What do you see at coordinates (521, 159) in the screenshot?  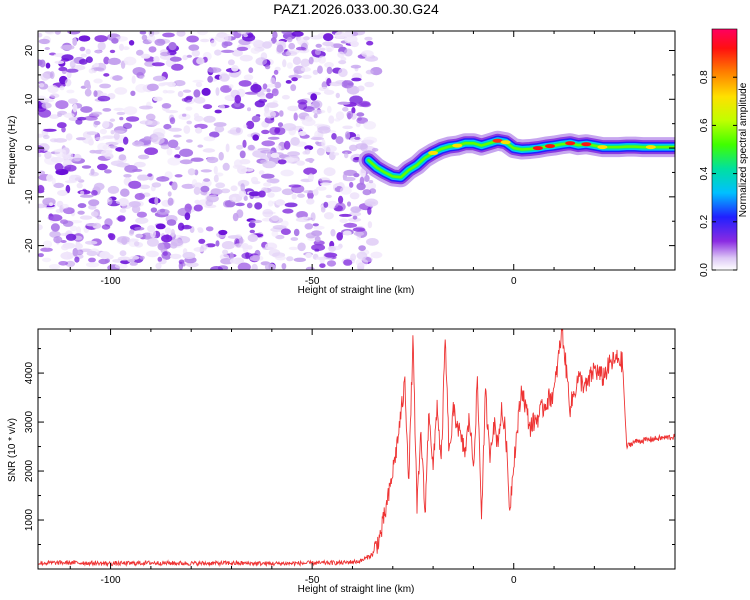 I see `signal-track-band` at bounding box center [521, 159].